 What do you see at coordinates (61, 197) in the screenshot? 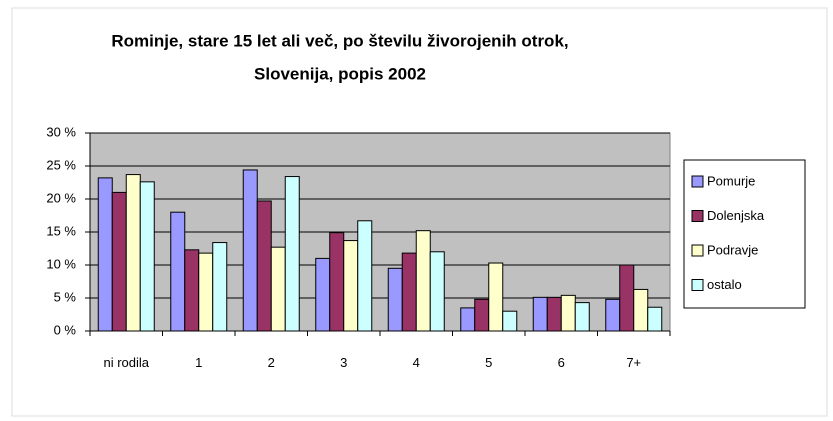
I see `y-tick-label: 20 %` at bounding box center [61, 197].